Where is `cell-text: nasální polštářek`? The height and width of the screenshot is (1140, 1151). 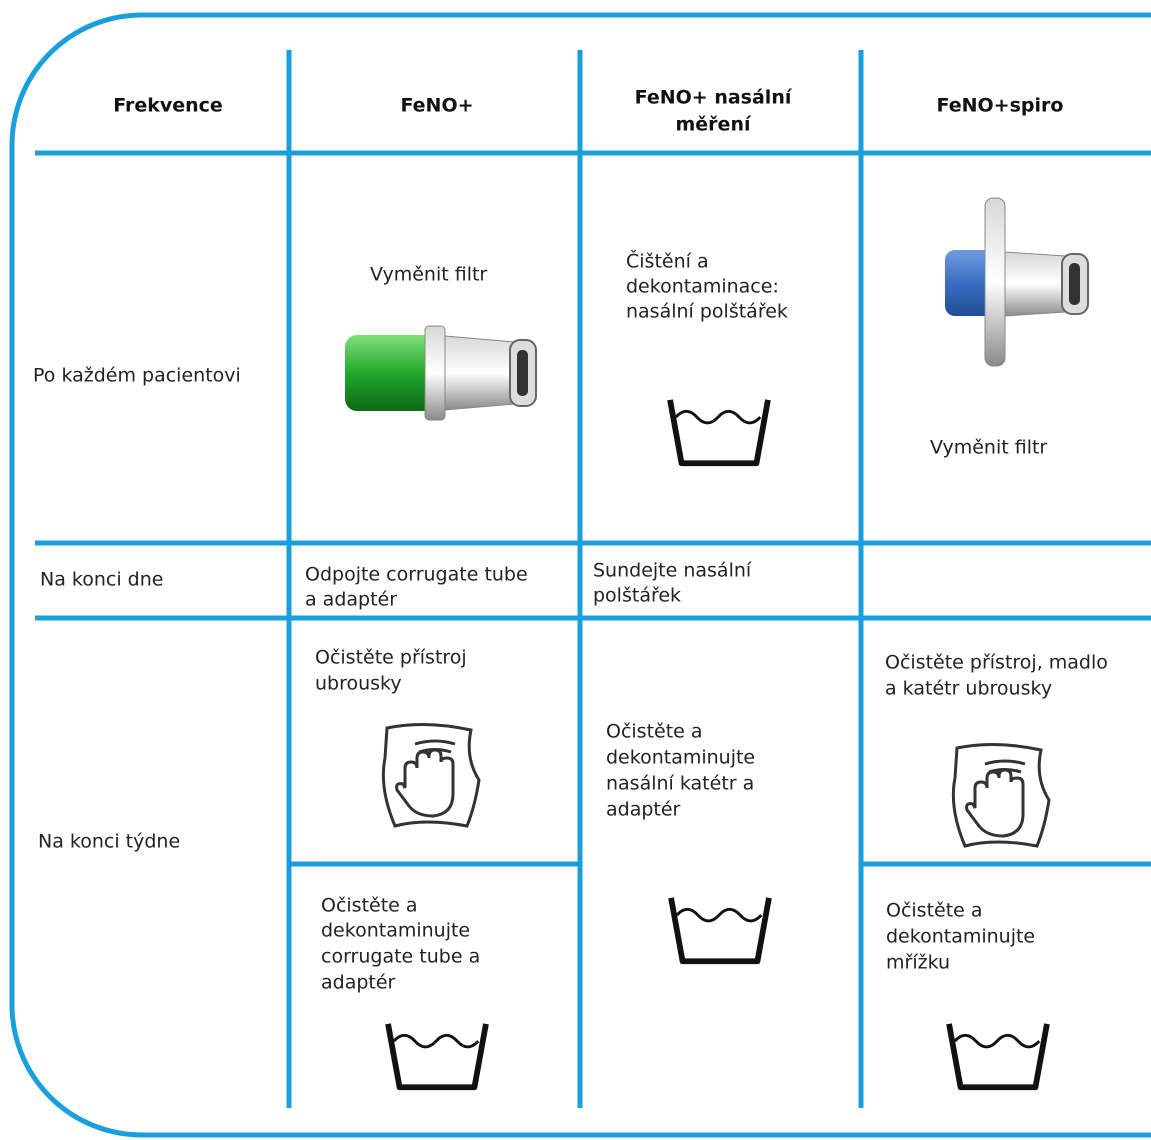 cell-text: nasální polštářek is located at coordinates (707, 312).